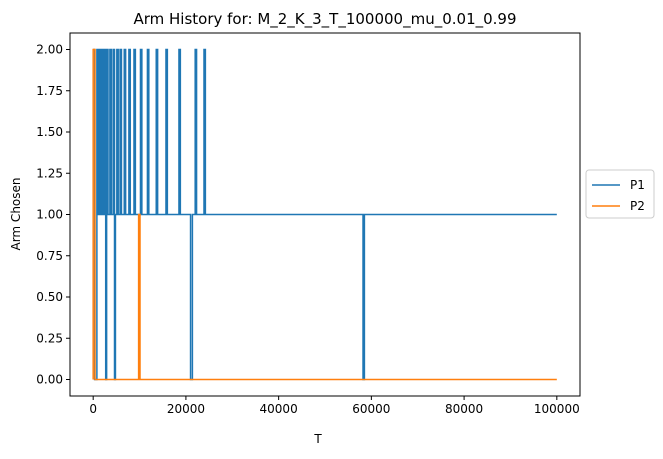 This screenshot has height=459, width=663. I want to click on x-tick-label: 40000, so click(279, 409).